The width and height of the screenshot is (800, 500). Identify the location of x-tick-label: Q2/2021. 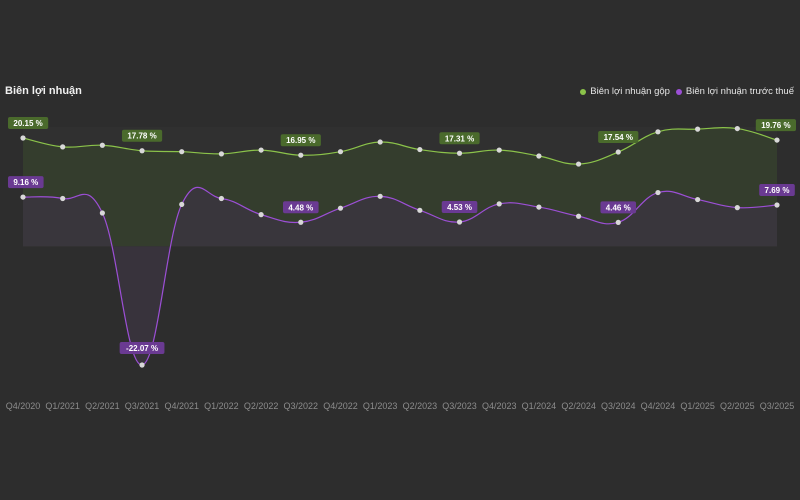
(102, 406).